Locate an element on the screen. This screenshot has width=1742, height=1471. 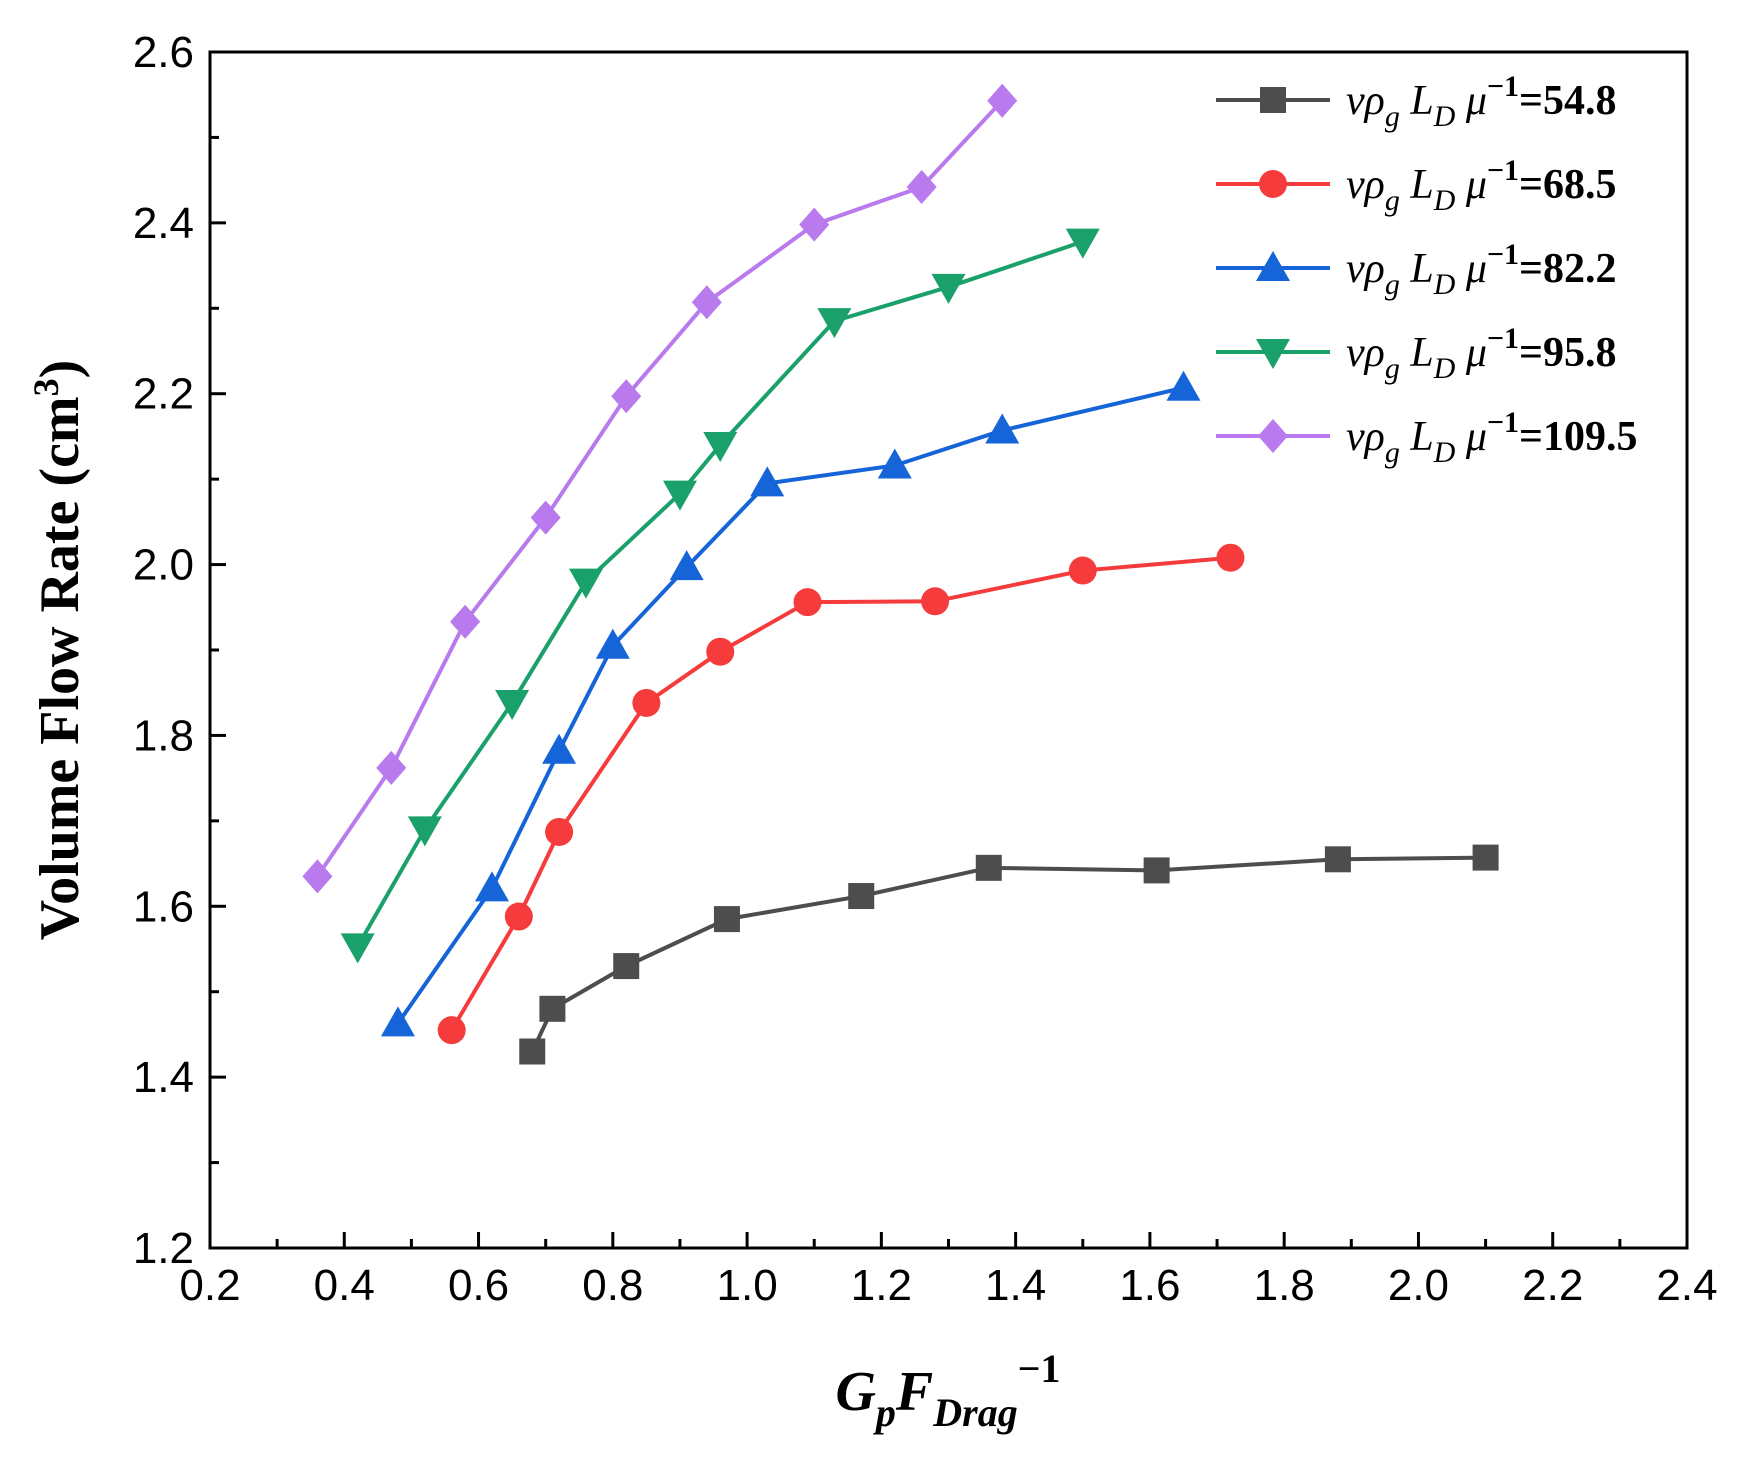
x-tick-label: 0.6 is located at coordinates (478, 1285).